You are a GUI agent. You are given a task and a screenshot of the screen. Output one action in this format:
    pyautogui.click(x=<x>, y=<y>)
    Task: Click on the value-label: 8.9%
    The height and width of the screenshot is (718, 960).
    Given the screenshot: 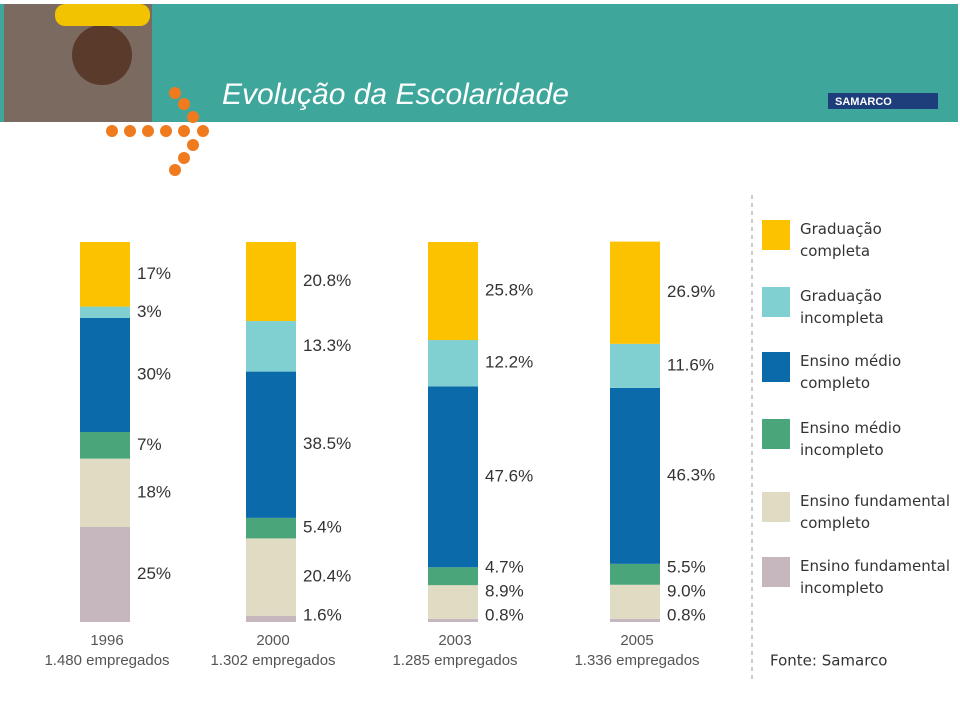 What is the action you would take?
    pyautogui.click(x=504, y=590)
    